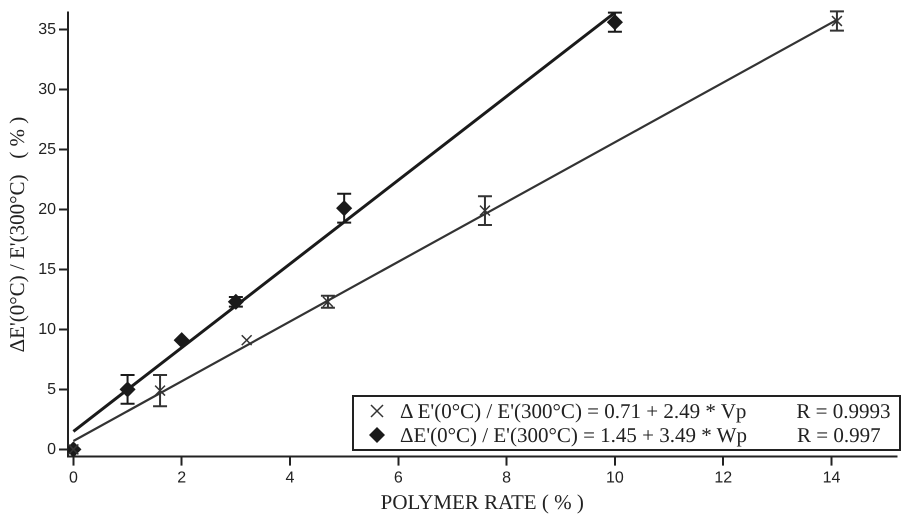  What do you see at coordinates (47, 329) in the screenshot?
I see `y-tick-label: 10` at bounding box center [47, 329].